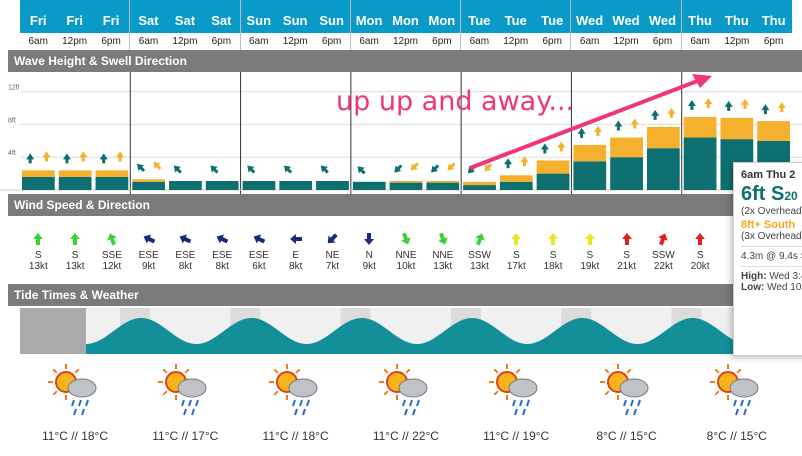 This screenshot has width=802, height=456. I want to click on time-slot: Sun 12pm, so click(295, 25).